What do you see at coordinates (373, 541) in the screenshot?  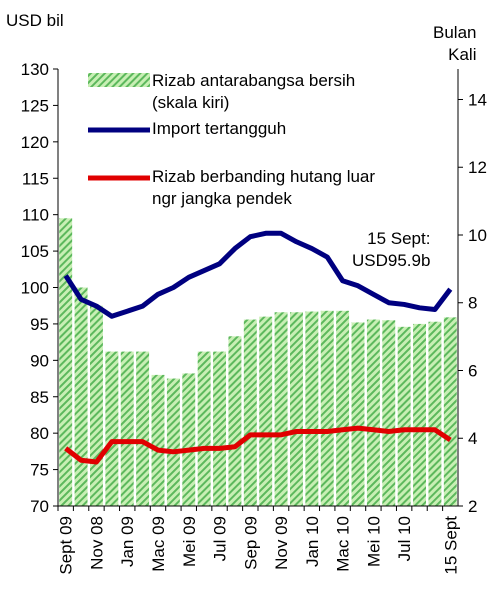 I see `x-tick-label: Mei 10` at bounding box center [373, 541].